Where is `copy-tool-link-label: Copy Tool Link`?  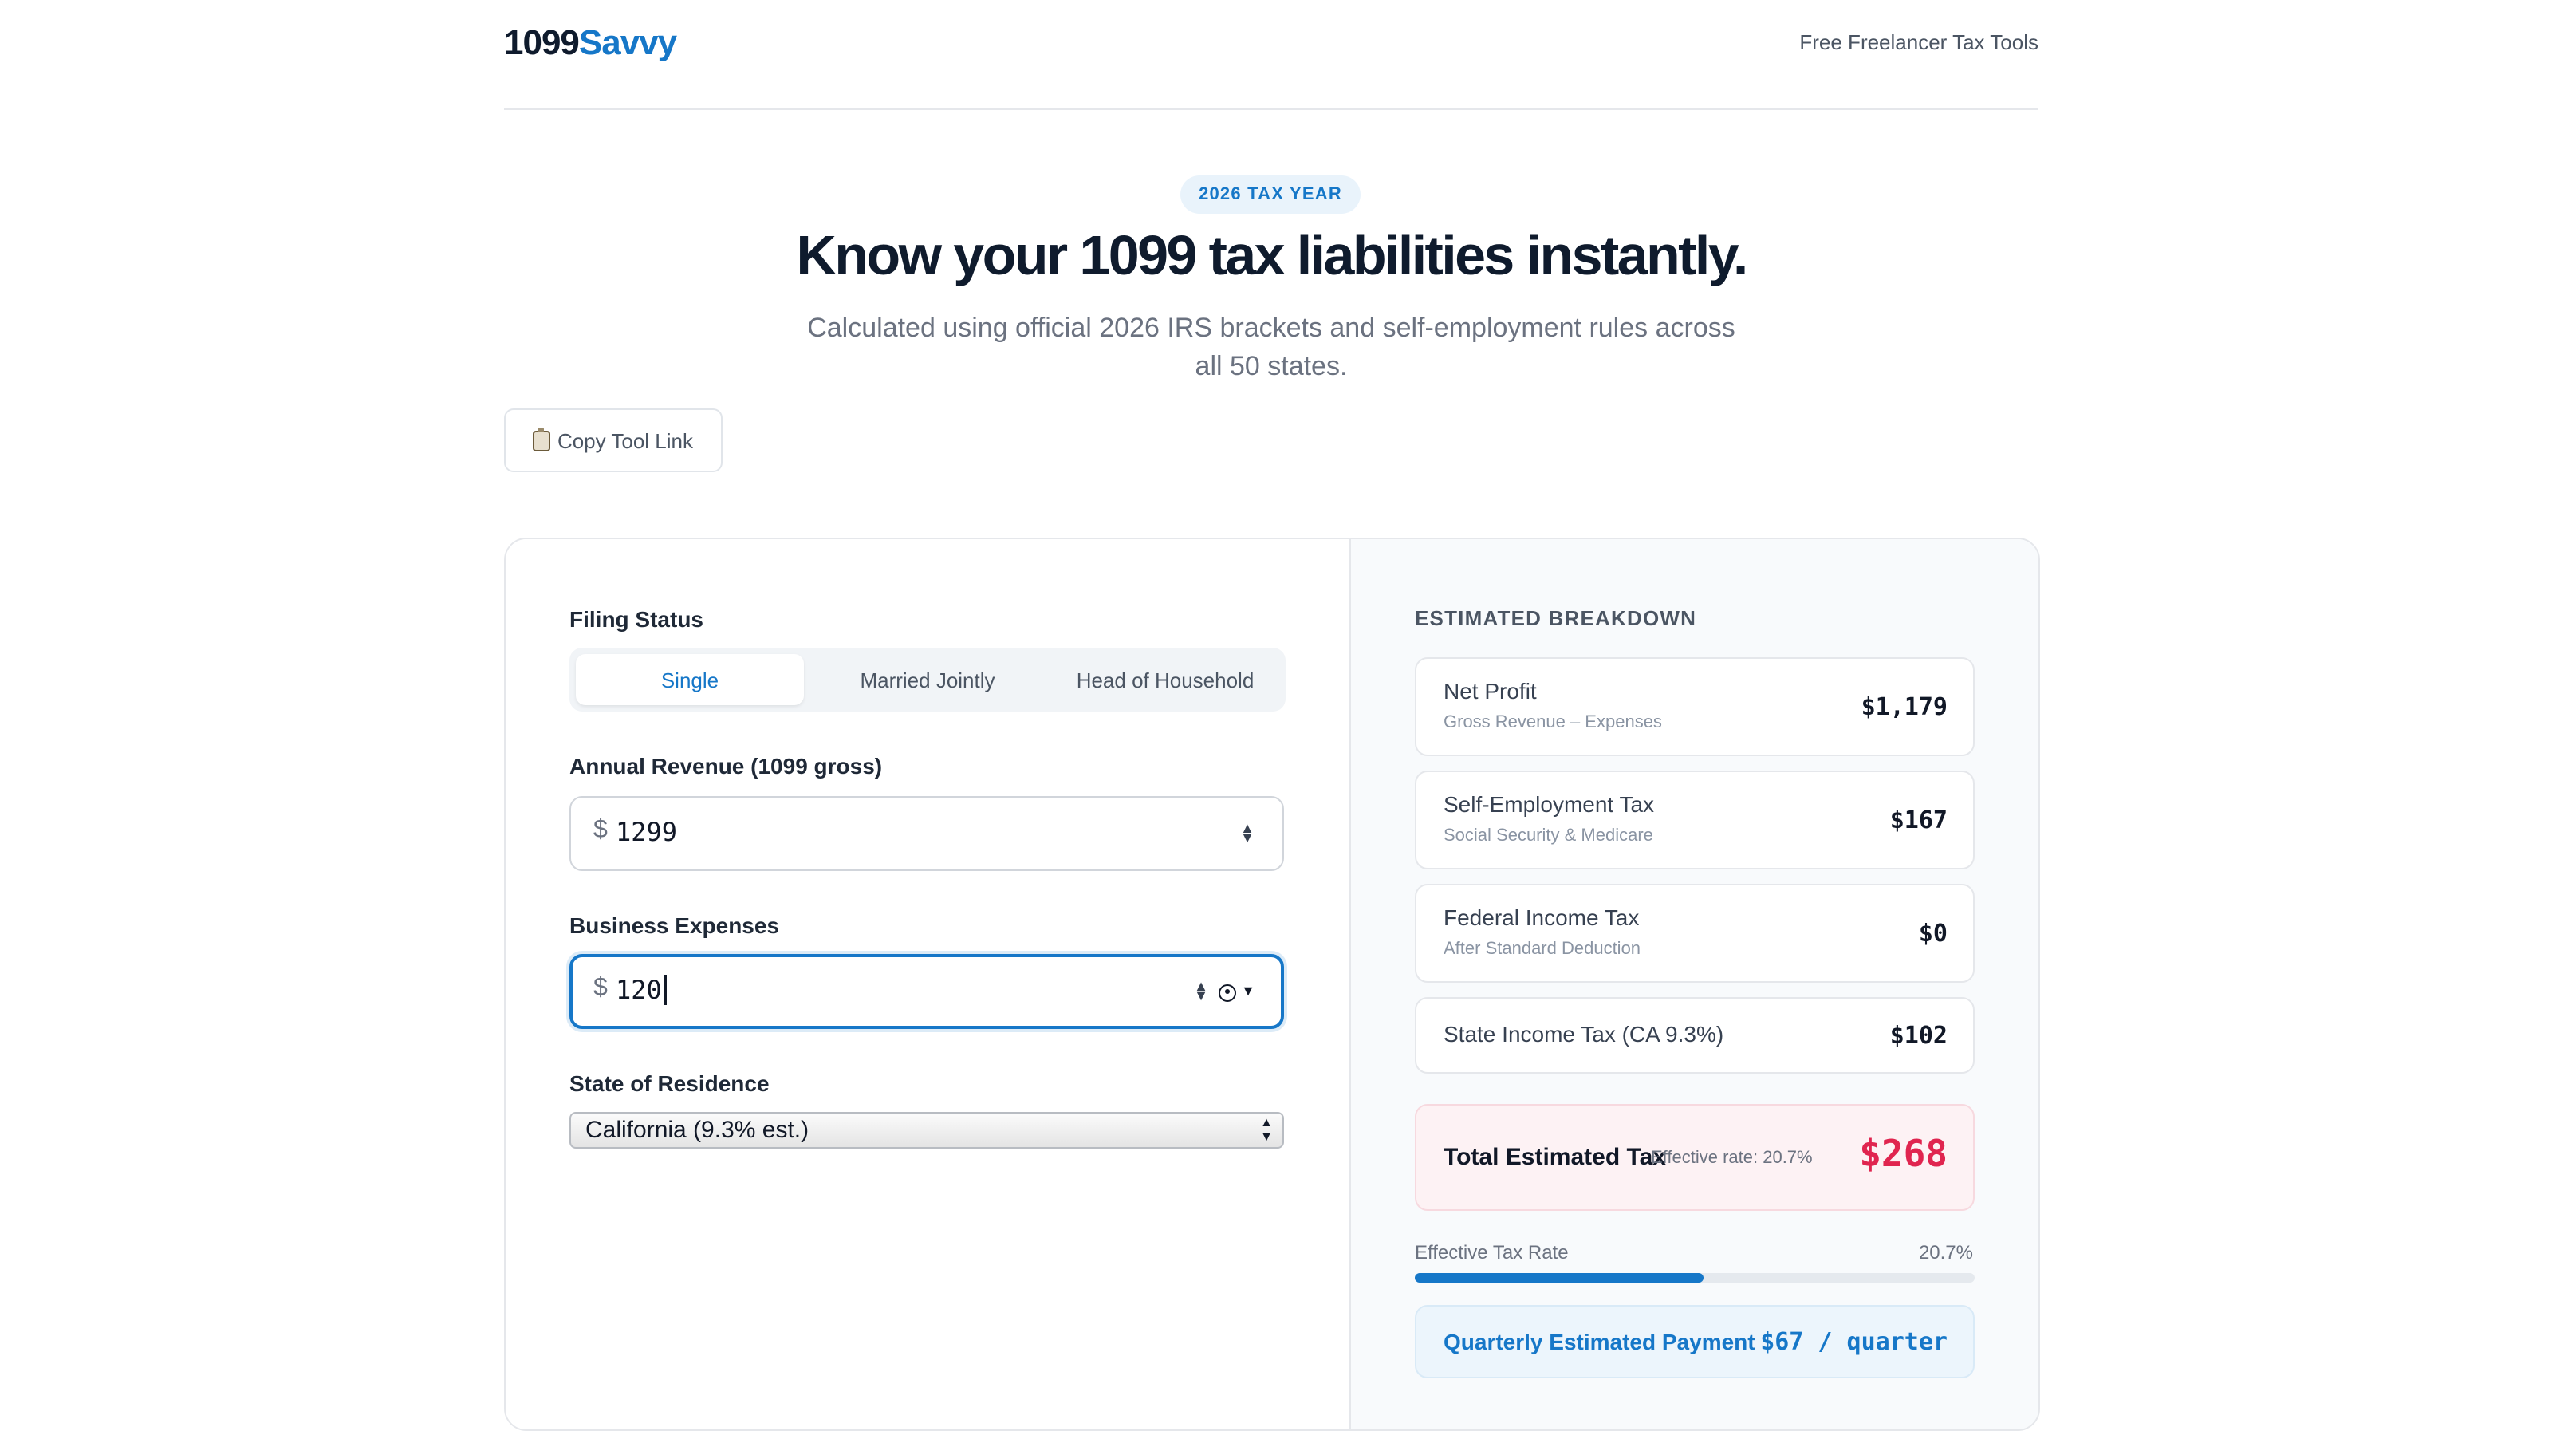 copy-tool-link-label: Copy Tool Link is located at coordinates (625, 440).